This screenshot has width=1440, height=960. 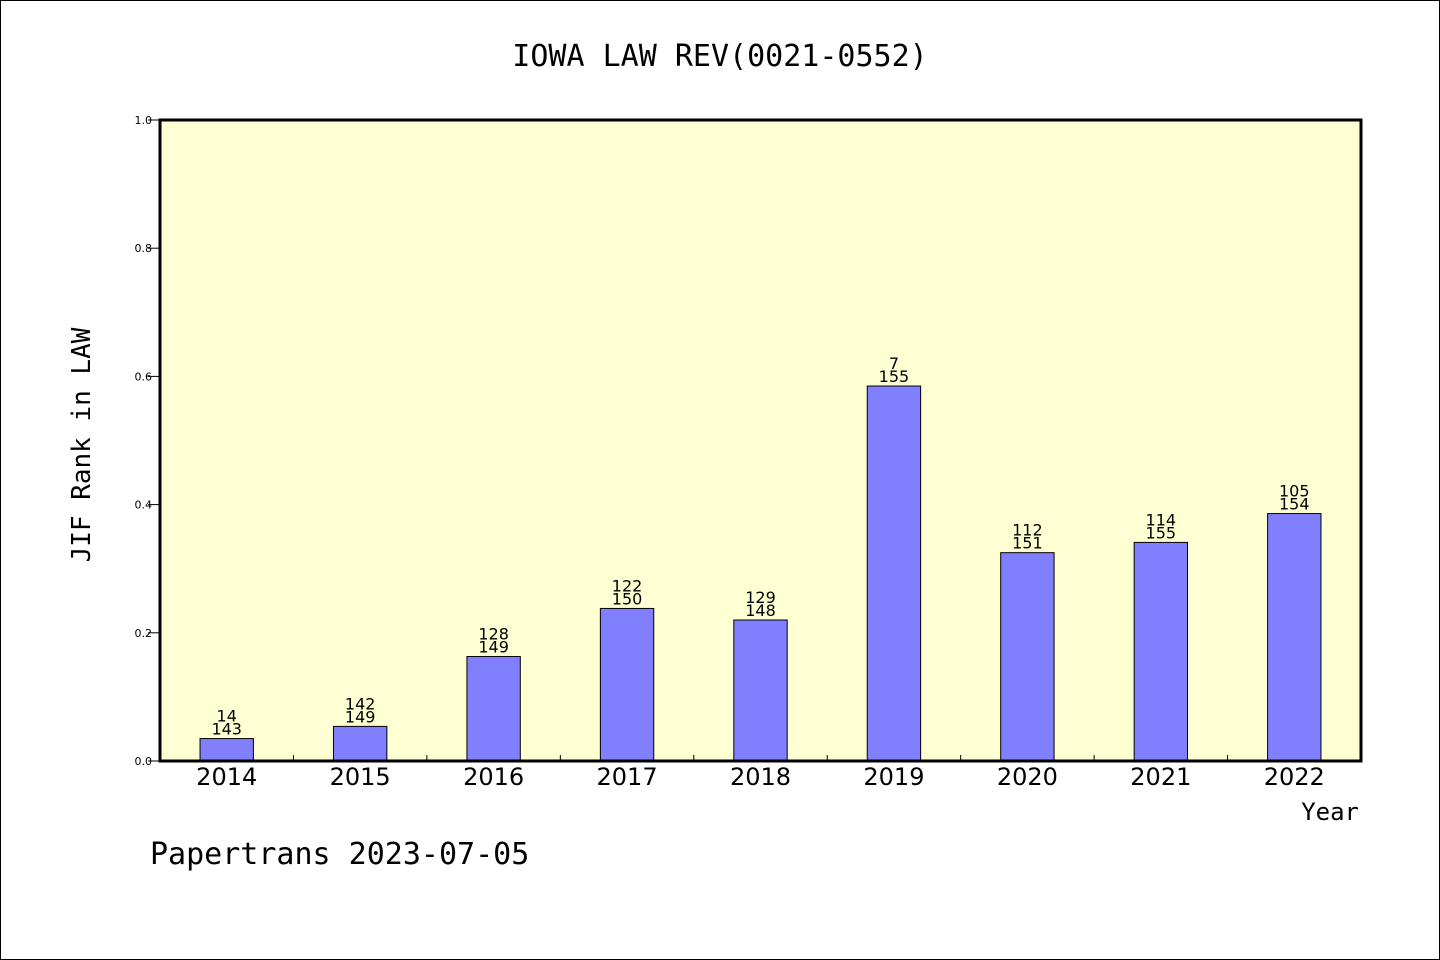 What do you see at coordinates (493, 777) in the screenshot?
I see `x-tick-label-2016: 2016` at bounding box center [493, 777].